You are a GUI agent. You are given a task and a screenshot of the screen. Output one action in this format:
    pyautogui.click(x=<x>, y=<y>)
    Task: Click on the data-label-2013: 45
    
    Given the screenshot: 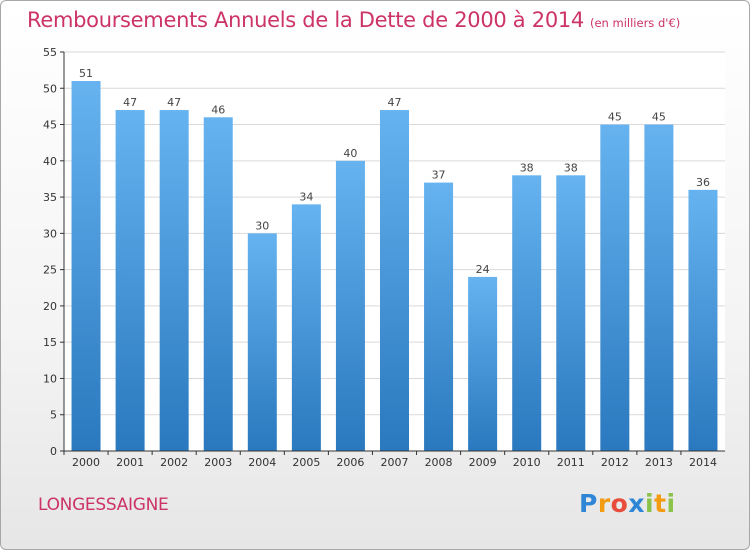 What is the action you would take?
    pyautogui.click(x=659, y=117)
    